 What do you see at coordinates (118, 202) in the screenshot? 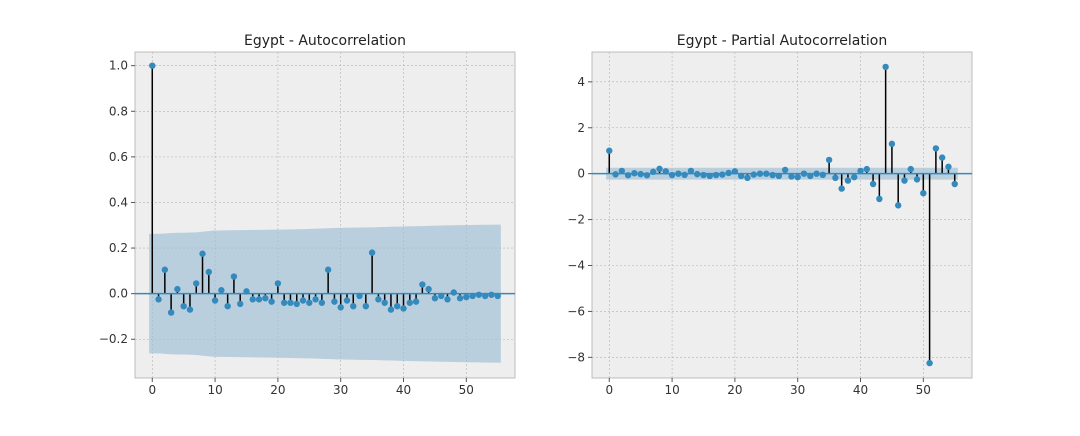
I see `y-tick-label: 0.4` at bounding box center [118, 202].